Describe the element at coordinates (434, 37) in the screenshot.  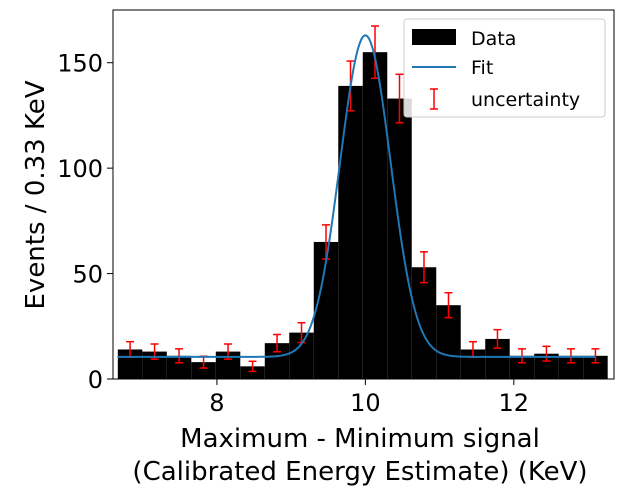
I see `legend-data-swatch` at that location.